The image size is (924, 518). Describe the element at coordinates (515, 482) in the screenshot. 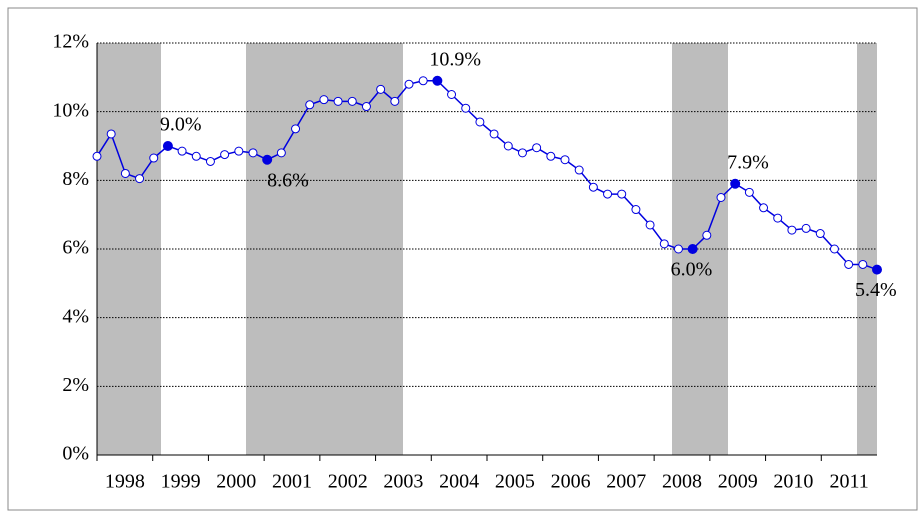

I see `x-tick-label: 2005` at that location.